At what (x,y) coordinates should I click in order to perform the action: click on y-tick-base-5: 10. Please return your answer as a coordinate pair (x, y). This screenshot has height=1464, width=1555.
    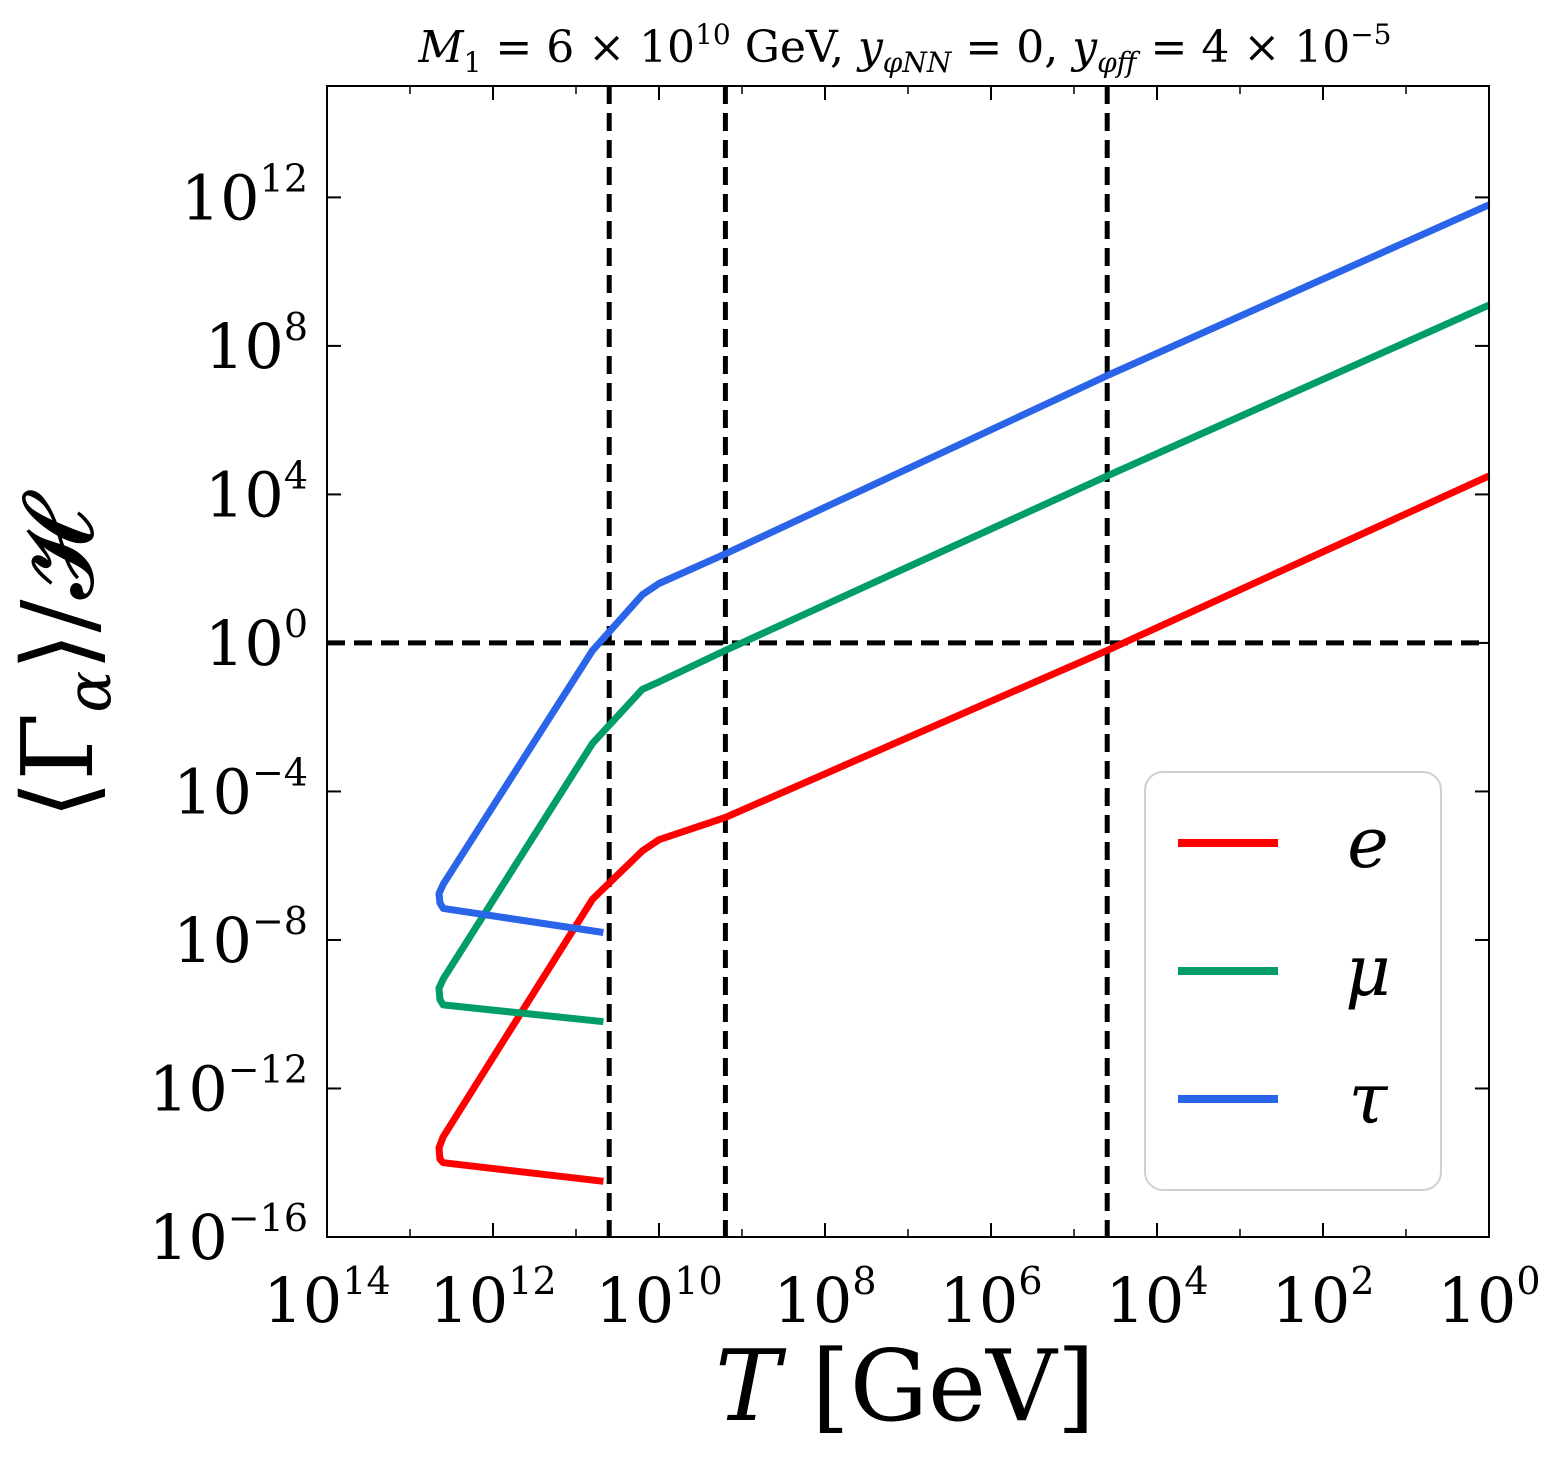
    Looking at the image, I should click on (244, 494).